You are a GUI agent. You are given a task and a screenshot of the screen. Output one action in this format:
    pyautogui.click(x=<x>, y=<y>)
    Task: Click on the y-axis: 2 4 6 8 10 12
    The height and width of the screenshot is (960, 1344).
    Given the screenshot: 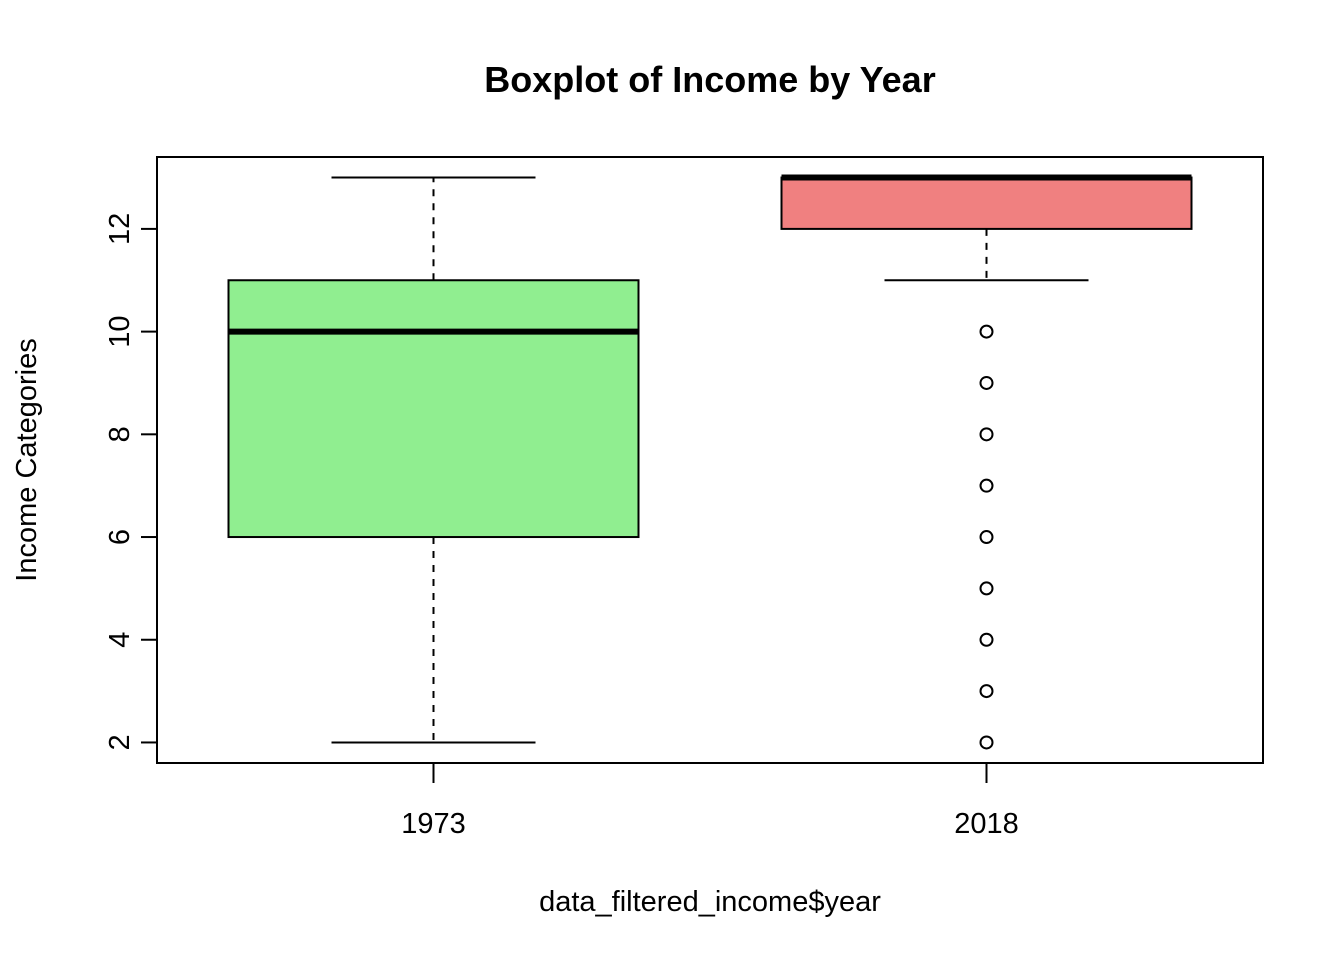 What is the action you would take?
    pyautogui.click(x=131, y=482)
    